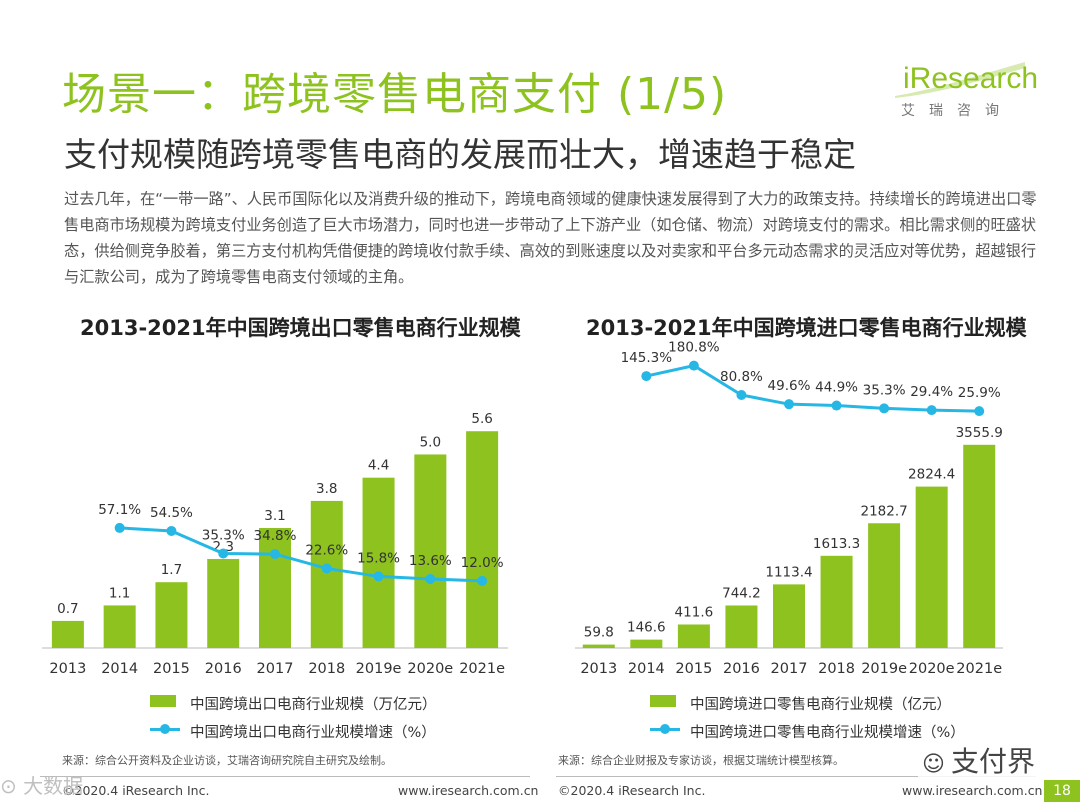 This screenshot has width=1080, height=810. Describe the element at coordinates (378, 466) in the screenshot. I see `bar-value-label: 4.4` at that location.